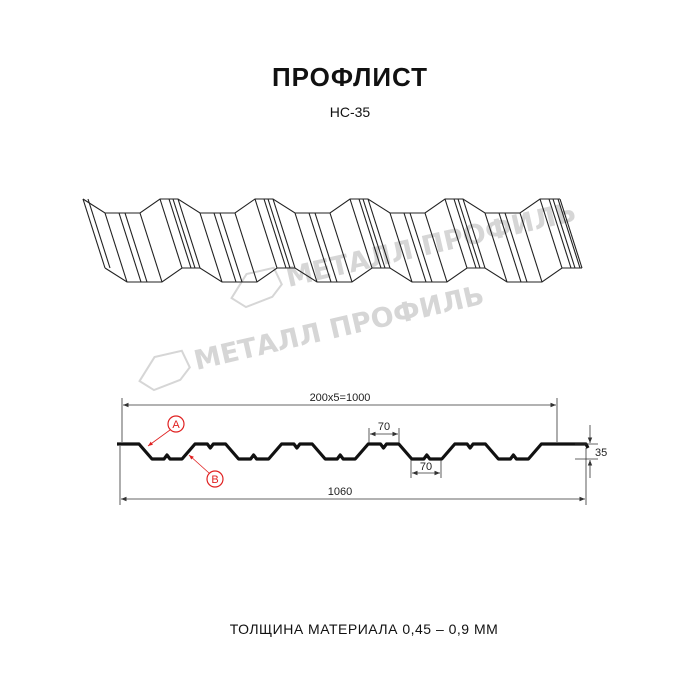 This screenshot has height=700, width=700. What do you see at coordinates (339, 328) in the screenshot?
I see `svg-text: МЕТАЛЛ ПРОФИЛЬ` at bounding box center [339, 328].